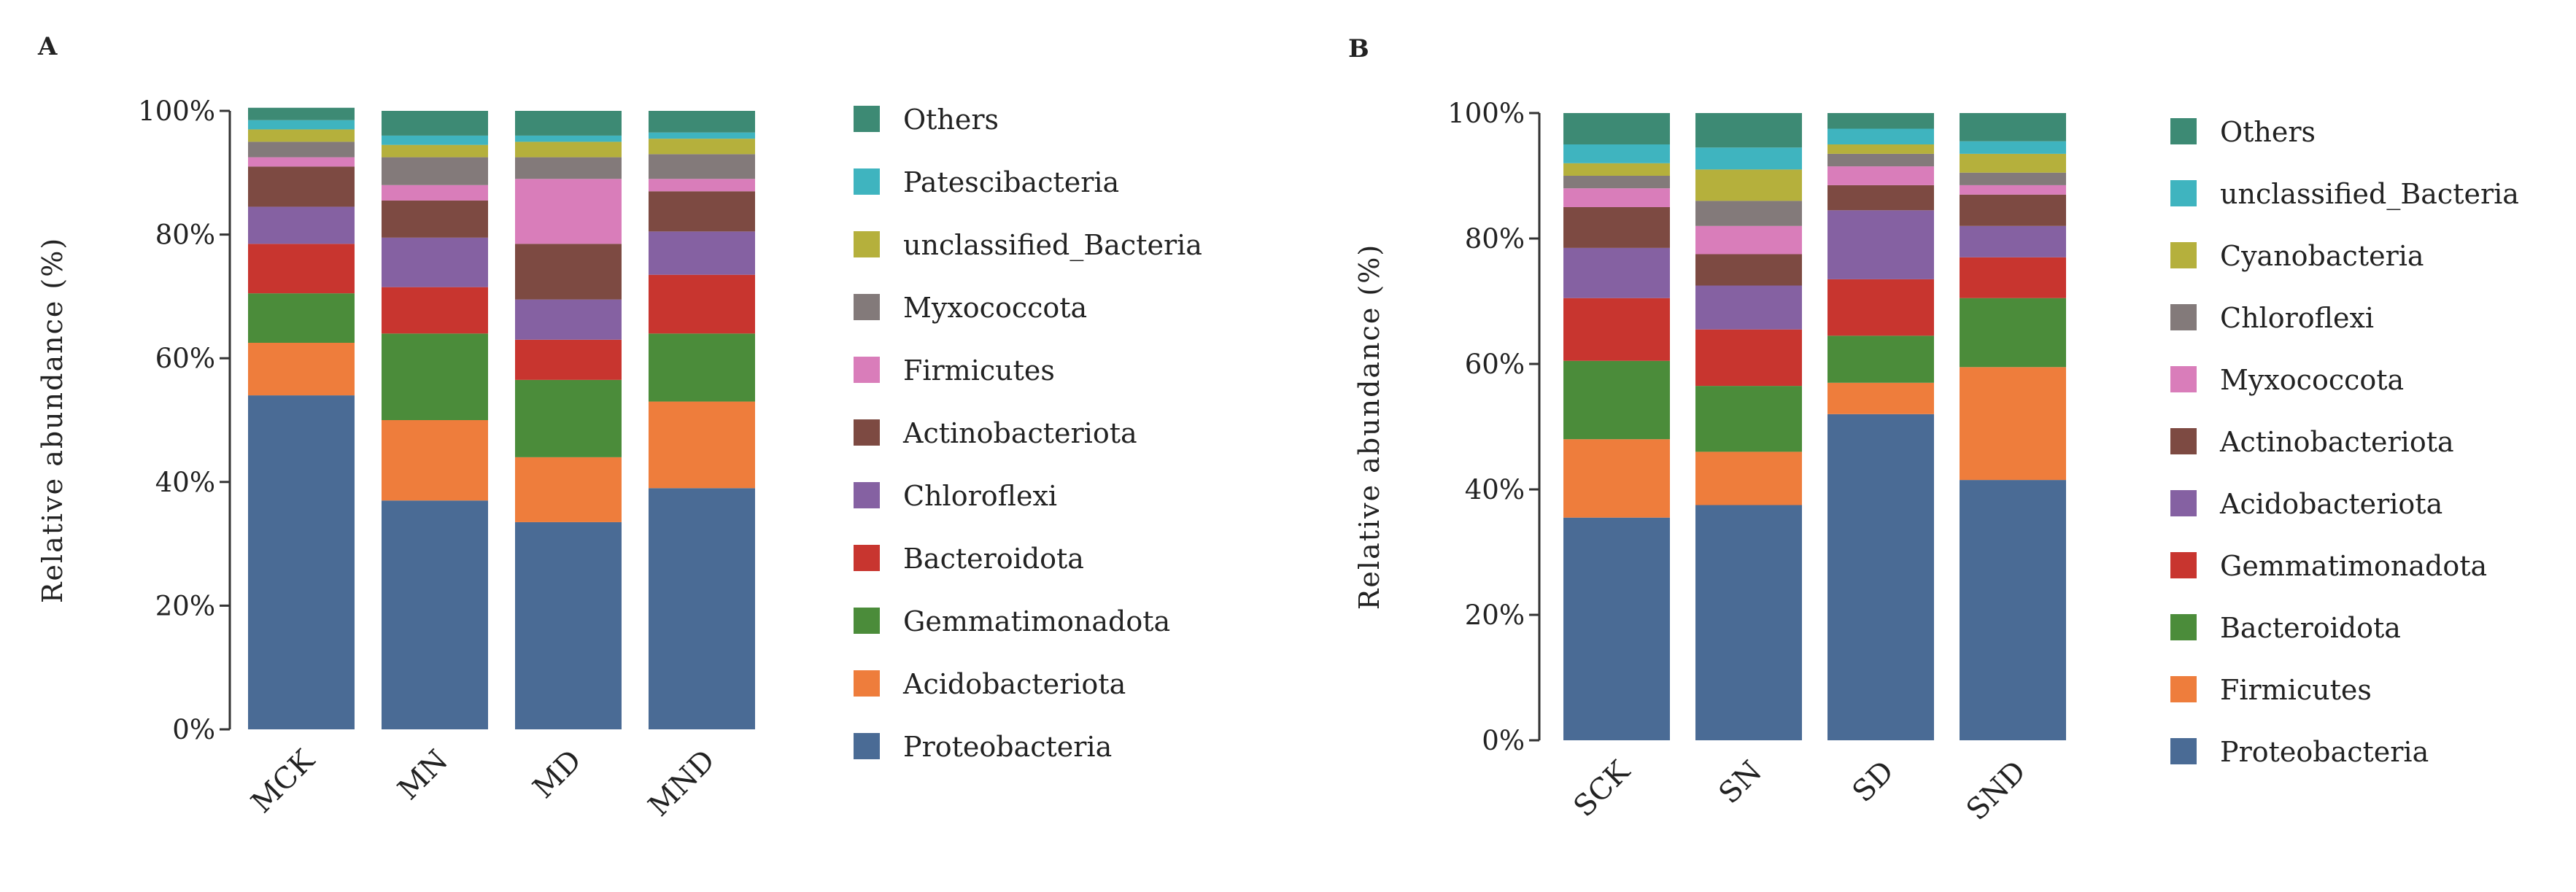 This screenshot has height=892, width=2576. I want to click on x-tick-label: SN, so click(1740, 783).